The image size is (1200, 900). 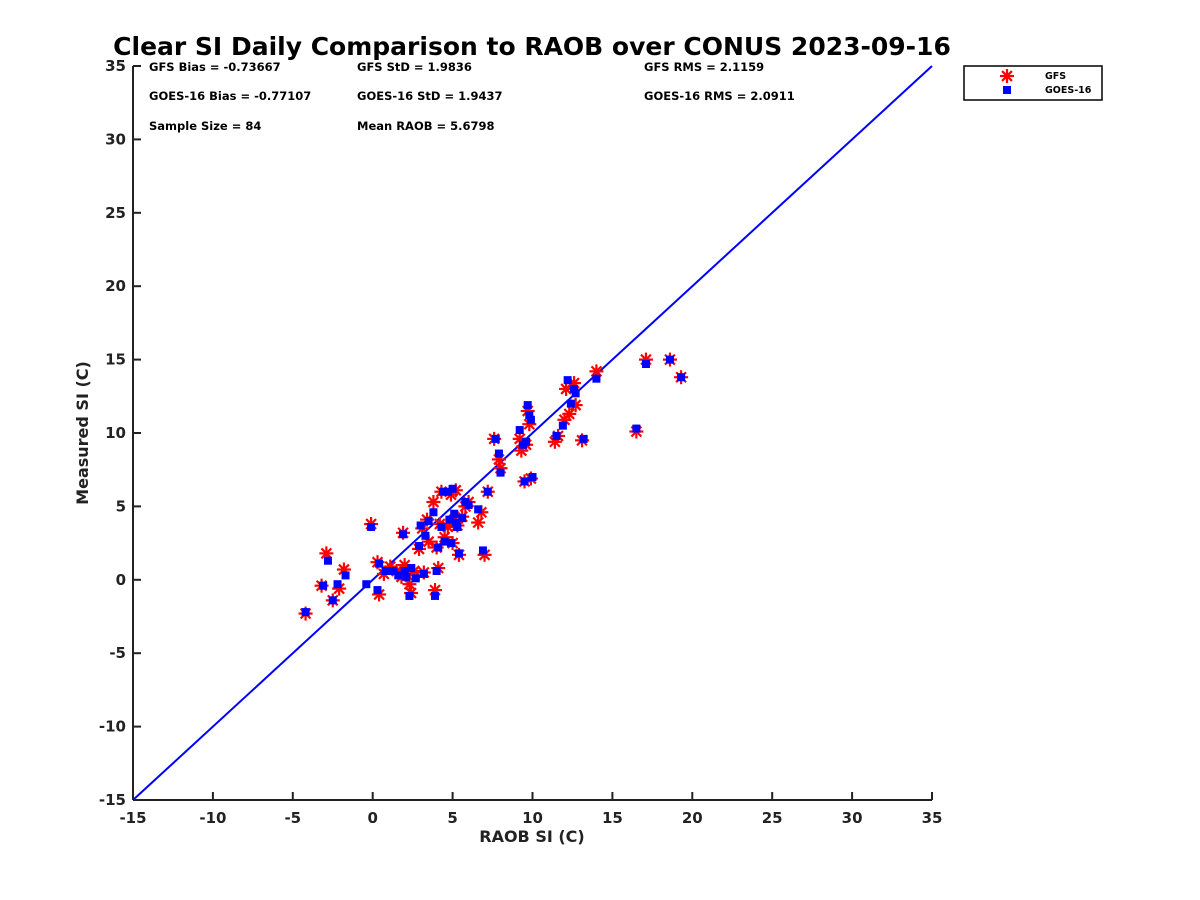 I want to click on legend-goes-square-icon, so click(x=1007, y=90).